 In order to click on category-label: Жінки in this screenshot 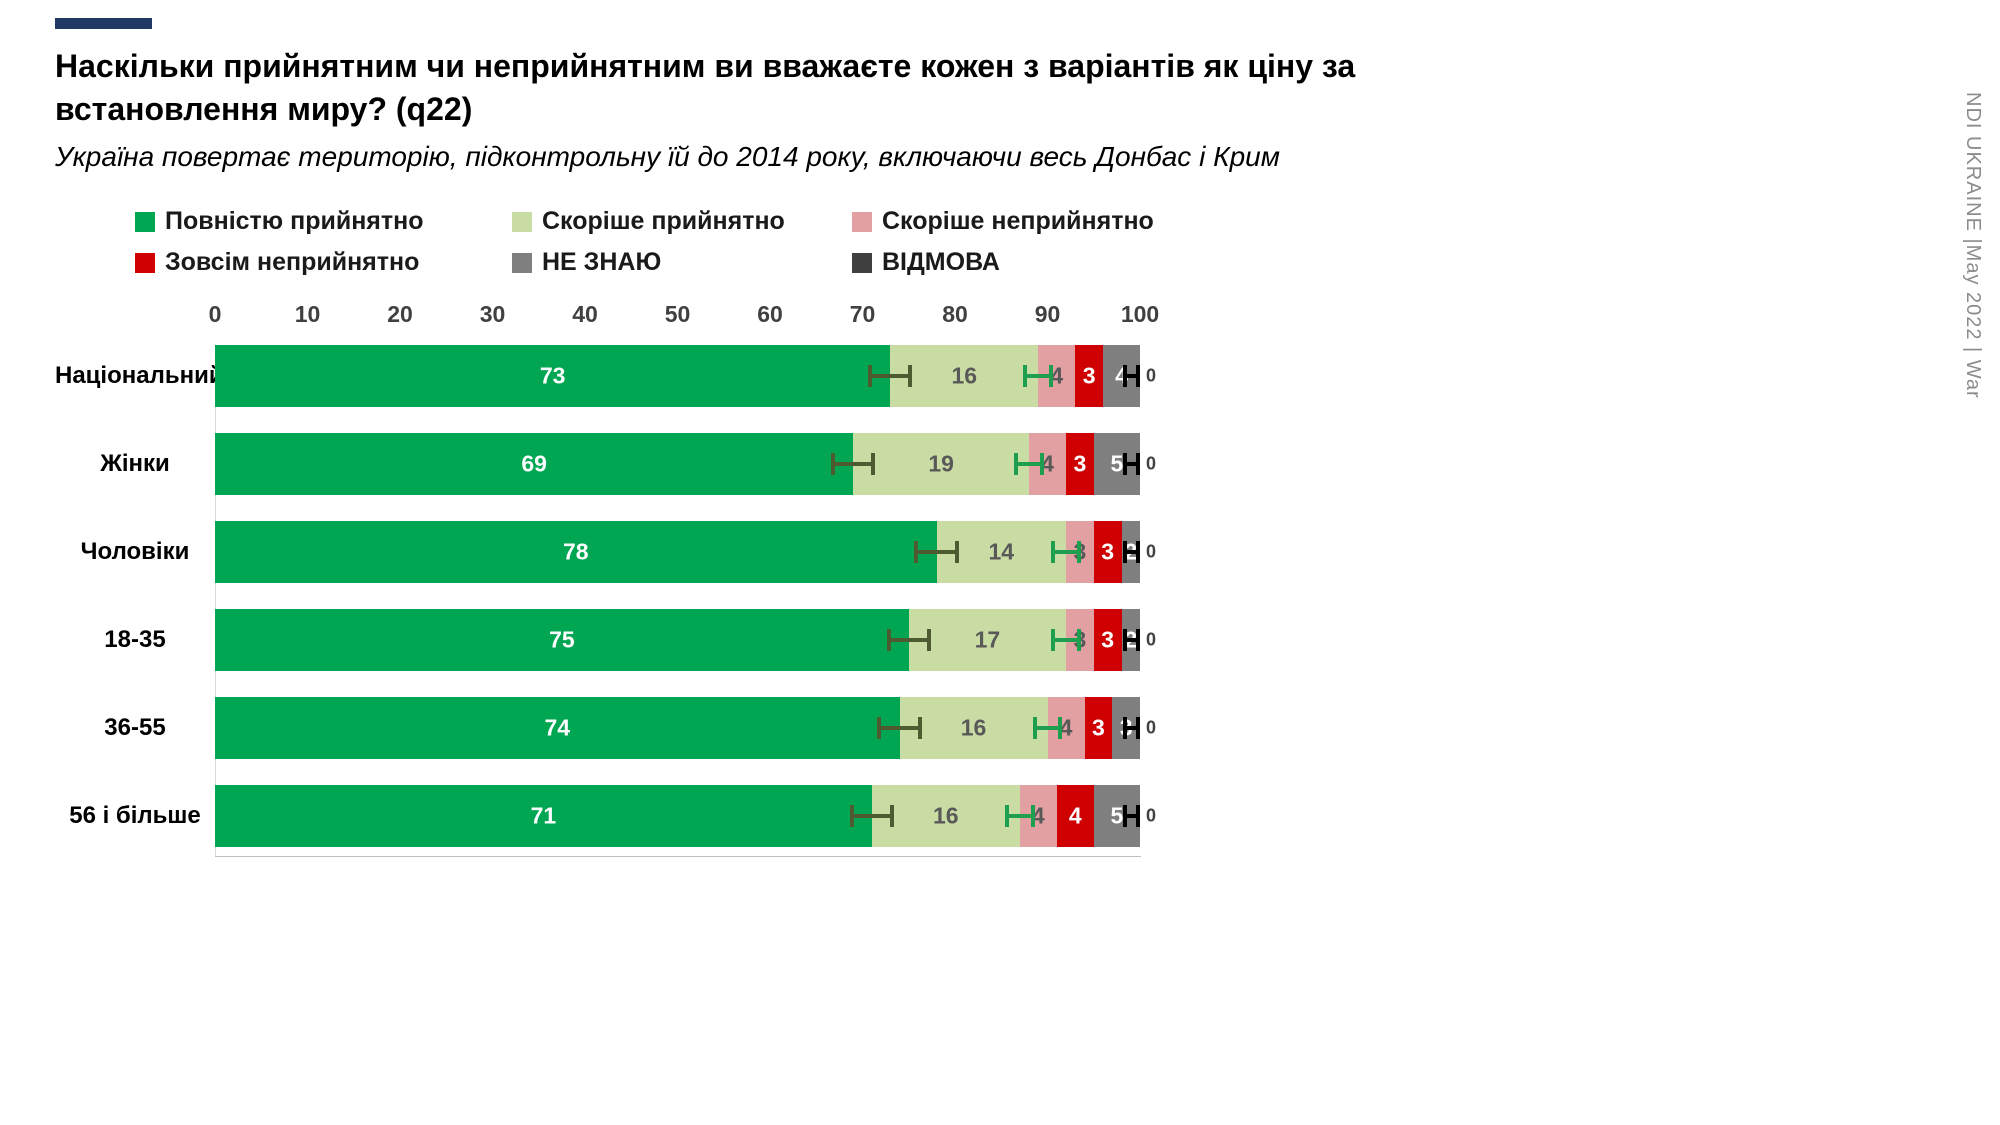, I will do `click(135, 464)`.